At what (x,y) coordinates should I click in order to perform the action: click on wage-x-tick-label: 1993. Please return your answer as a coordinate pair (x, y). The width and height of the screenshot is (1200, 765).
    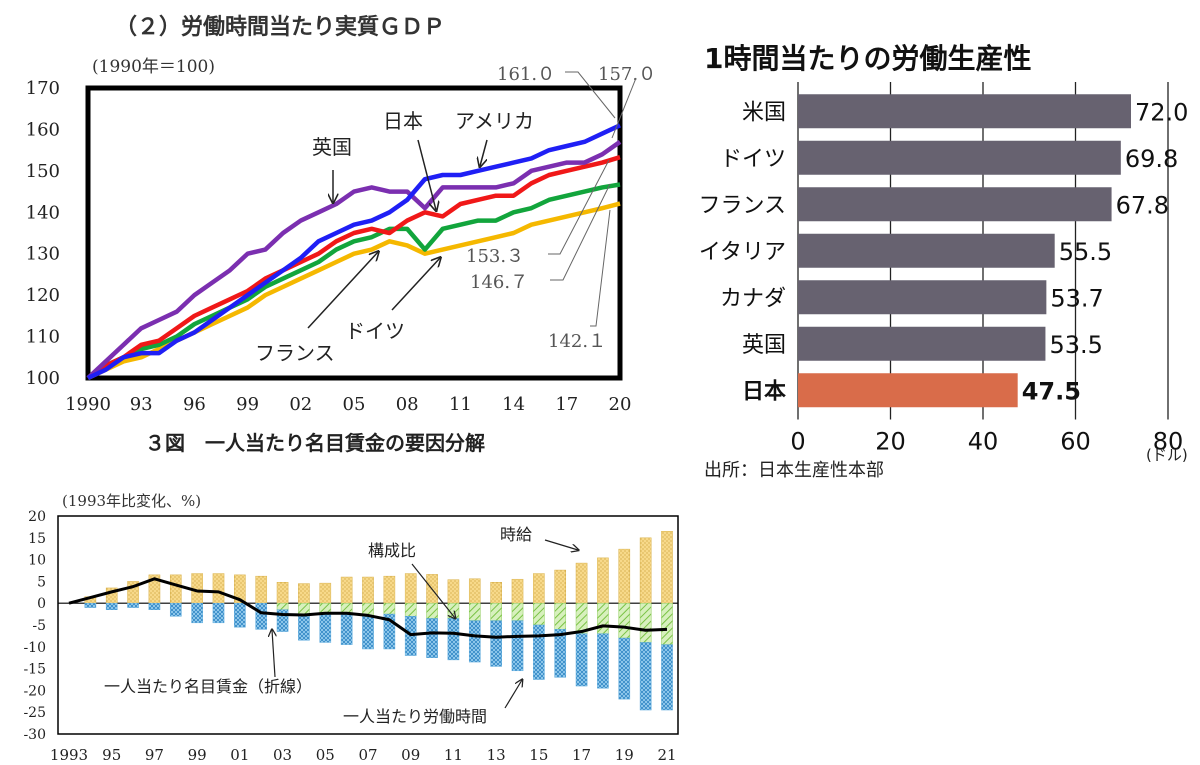
    Looking at the image, I should click on (69, 755).